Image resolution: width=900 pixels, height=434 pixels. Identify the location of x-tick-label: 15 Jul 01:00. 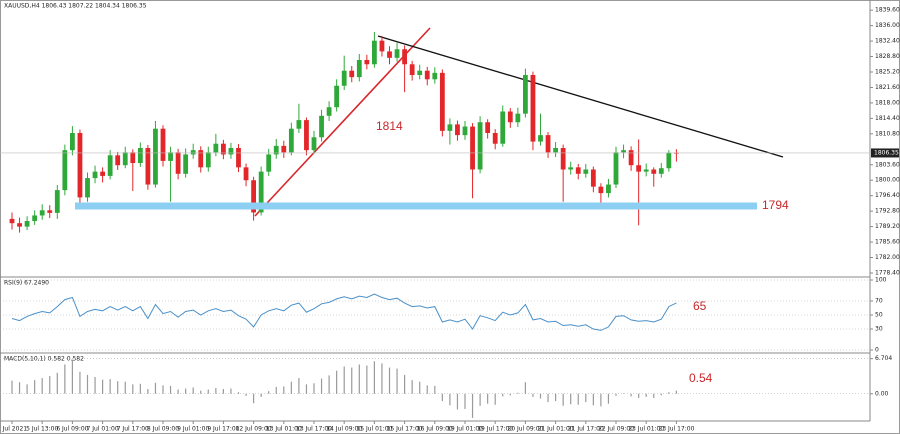
(374, 429).